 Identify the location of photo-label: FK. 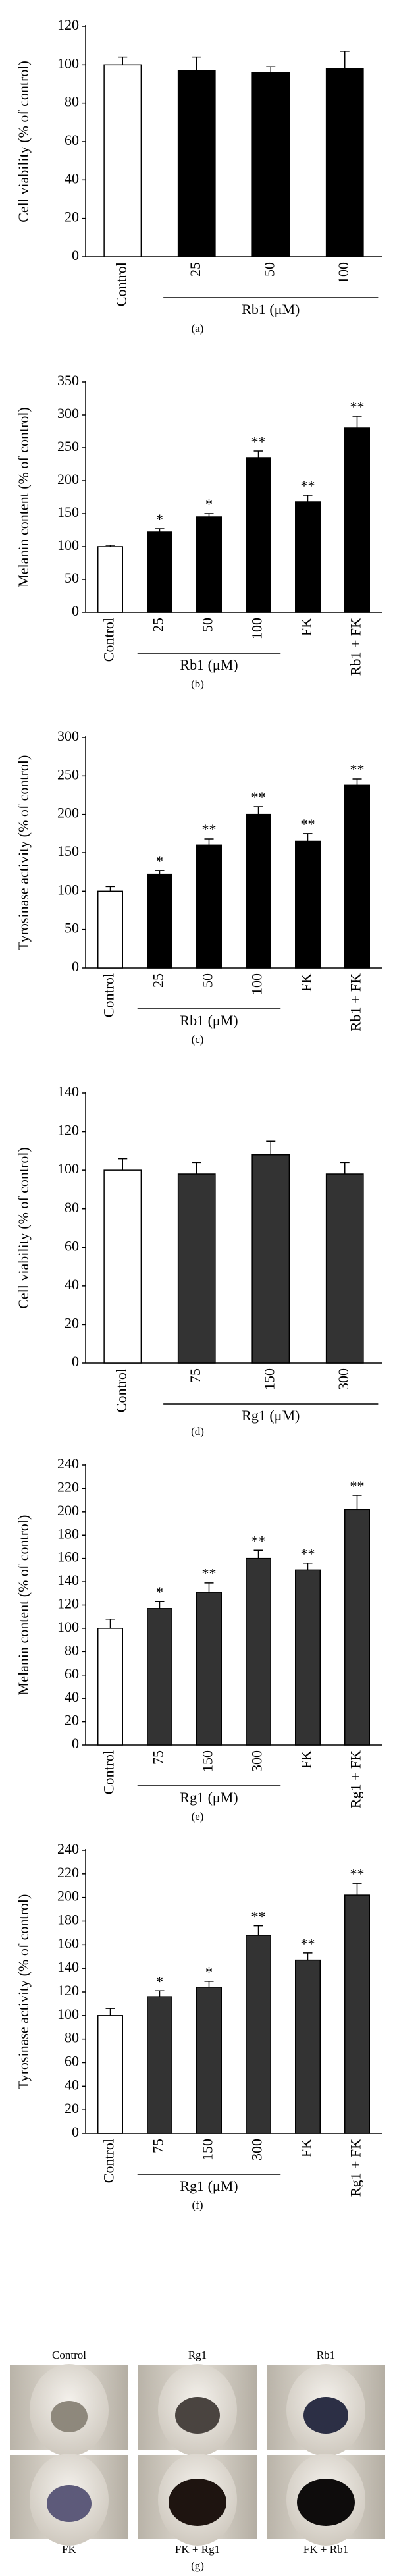
(69, 2549).